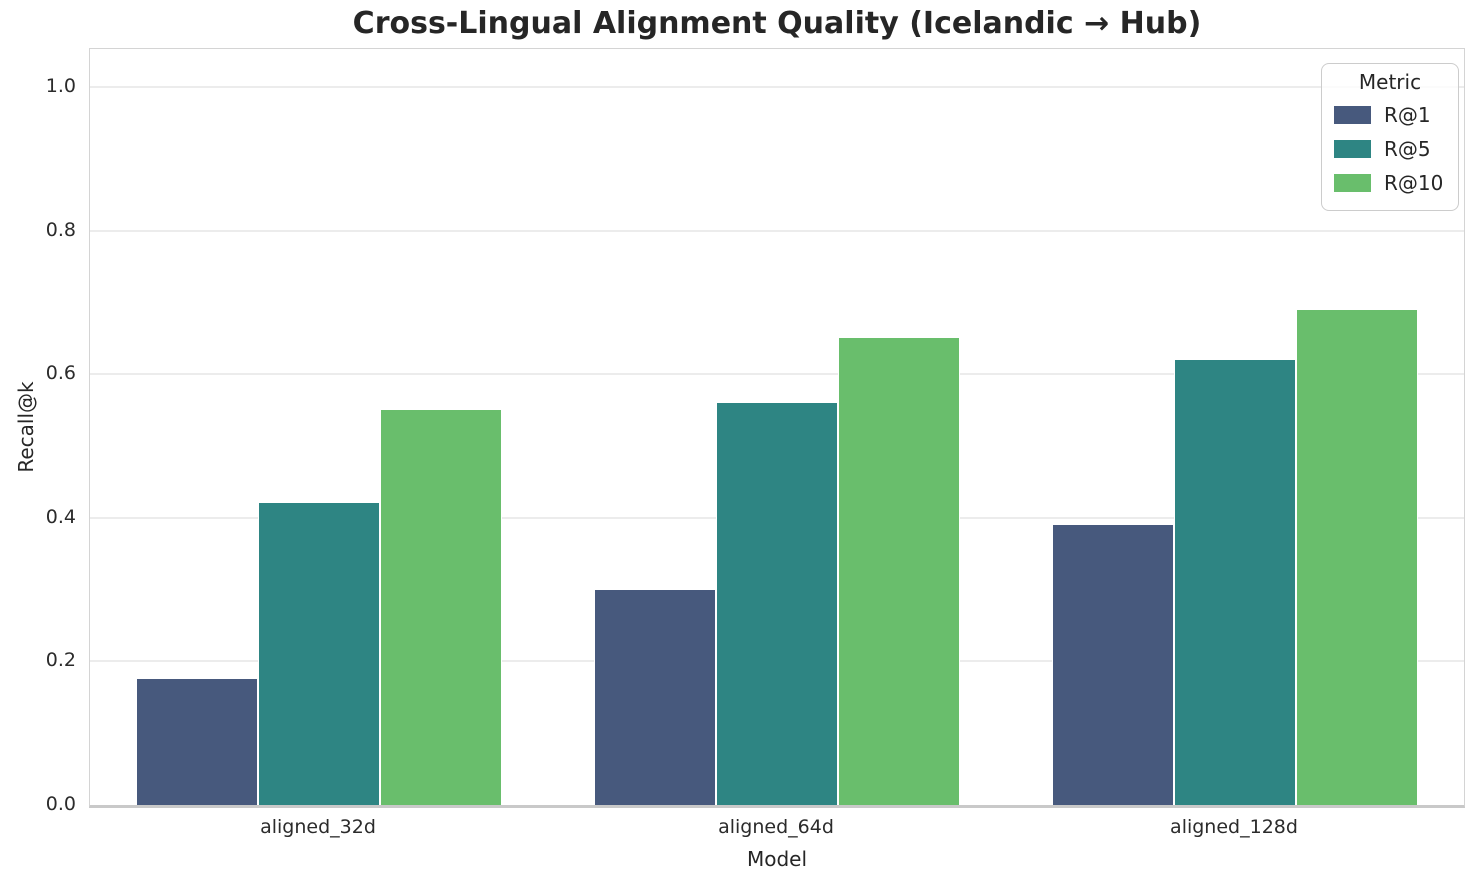  I want to click on legend-item: R@5, so click(1390, 149).